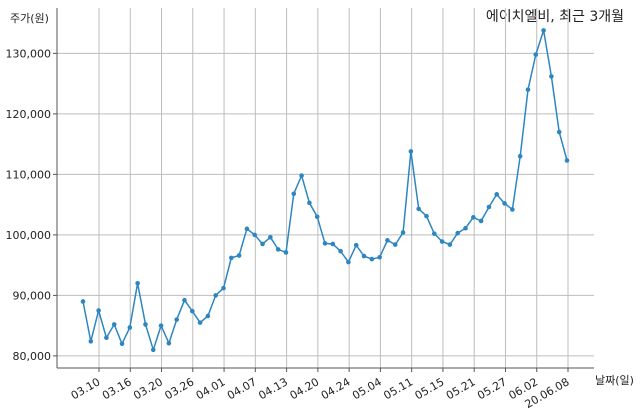 The width and height of the screenshot is (640, 409). Describe the element at coordinates (86, 388) in the screenshot. I see `x-tick-label: 03.10` at that location.